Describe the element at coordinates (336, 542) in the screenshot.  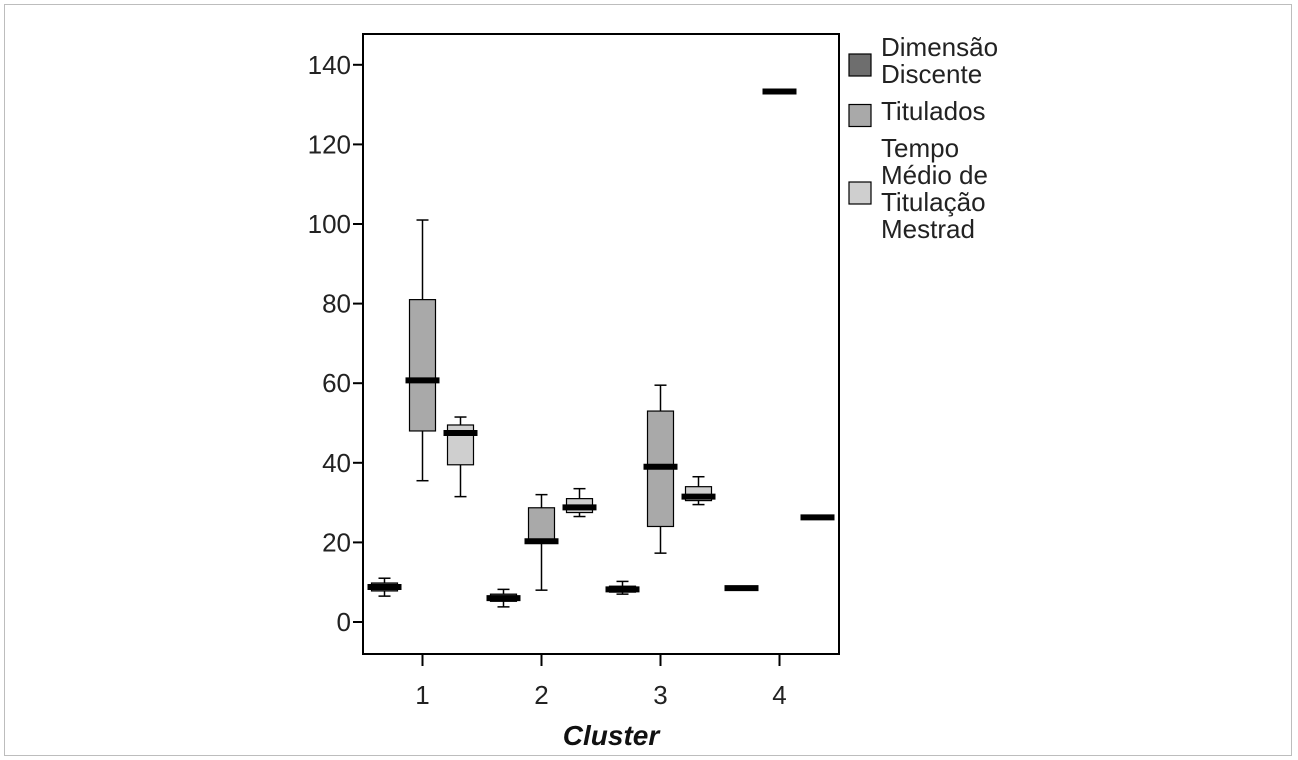
I see `y-tick-label: 20` at that location.